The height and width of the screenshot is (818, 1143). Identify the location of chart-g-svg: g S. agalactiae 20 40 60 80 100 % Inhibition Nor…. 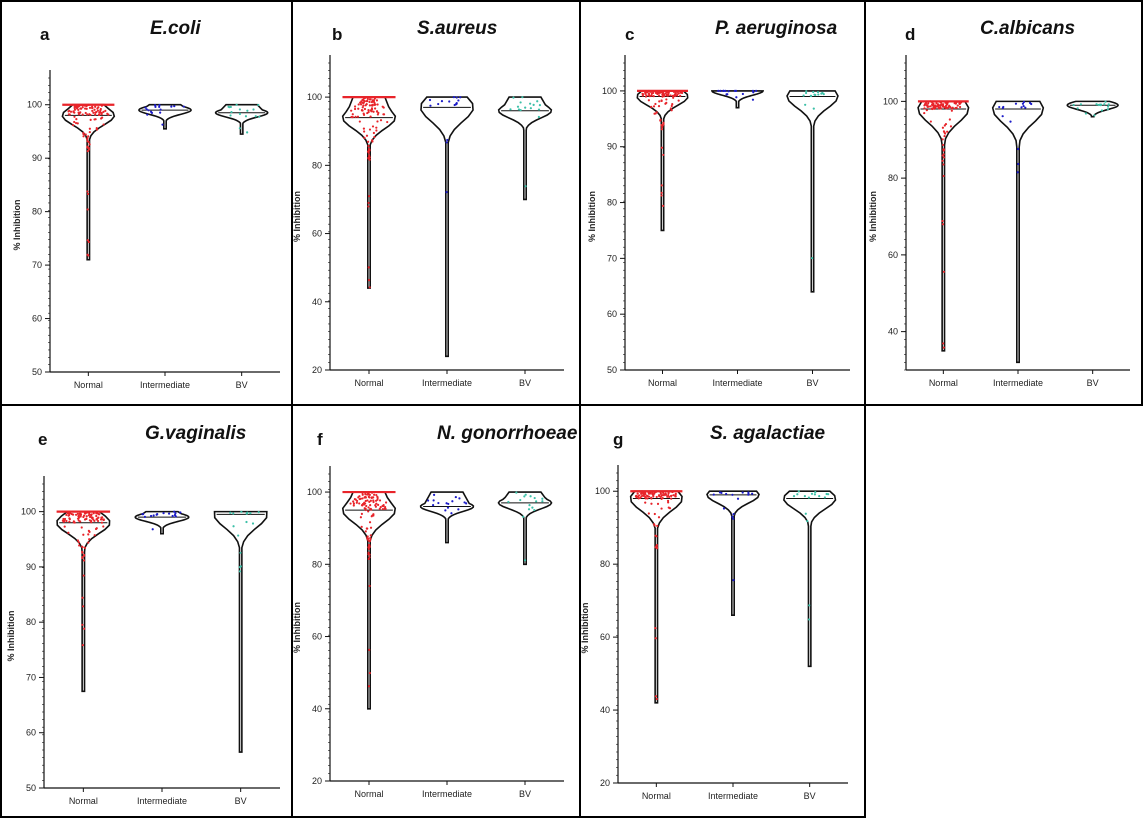
(714, 612).